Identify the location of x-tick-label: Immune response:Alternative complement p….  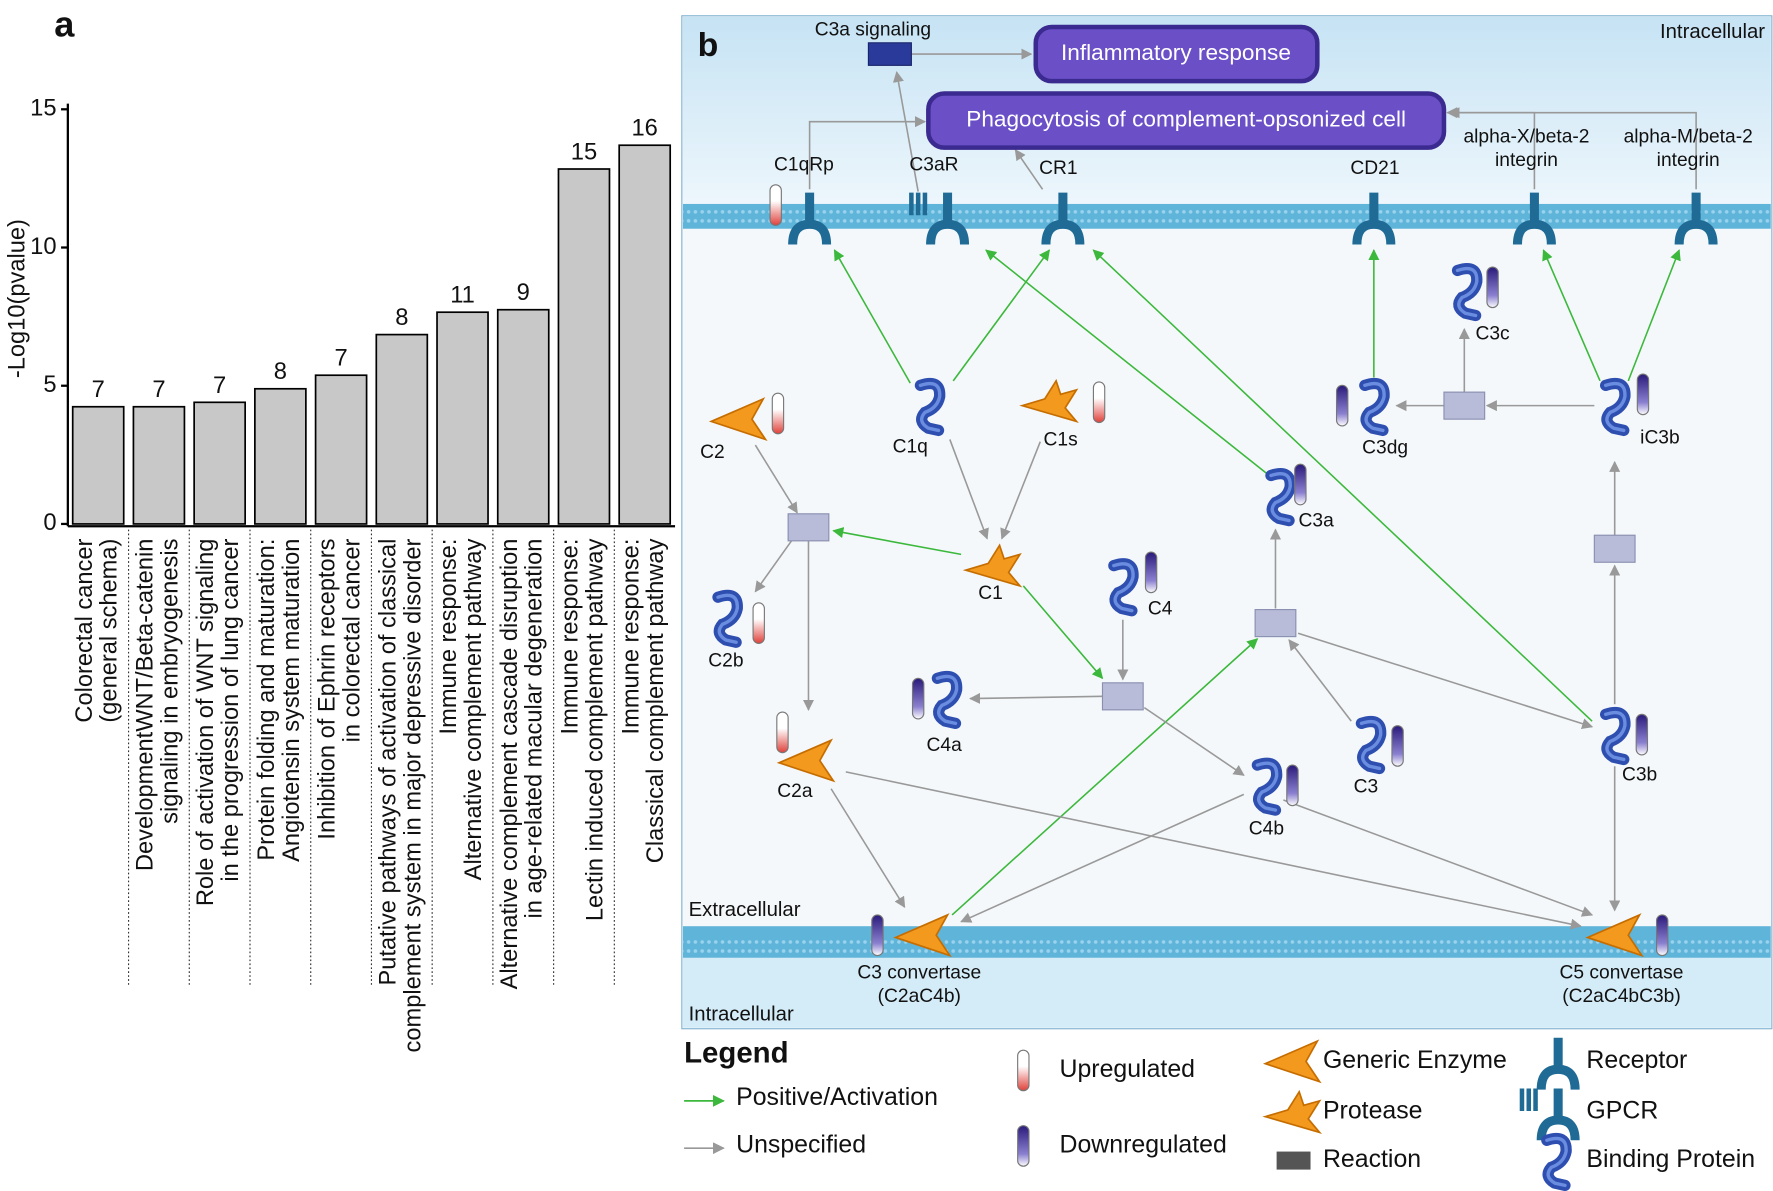
(461, 709).